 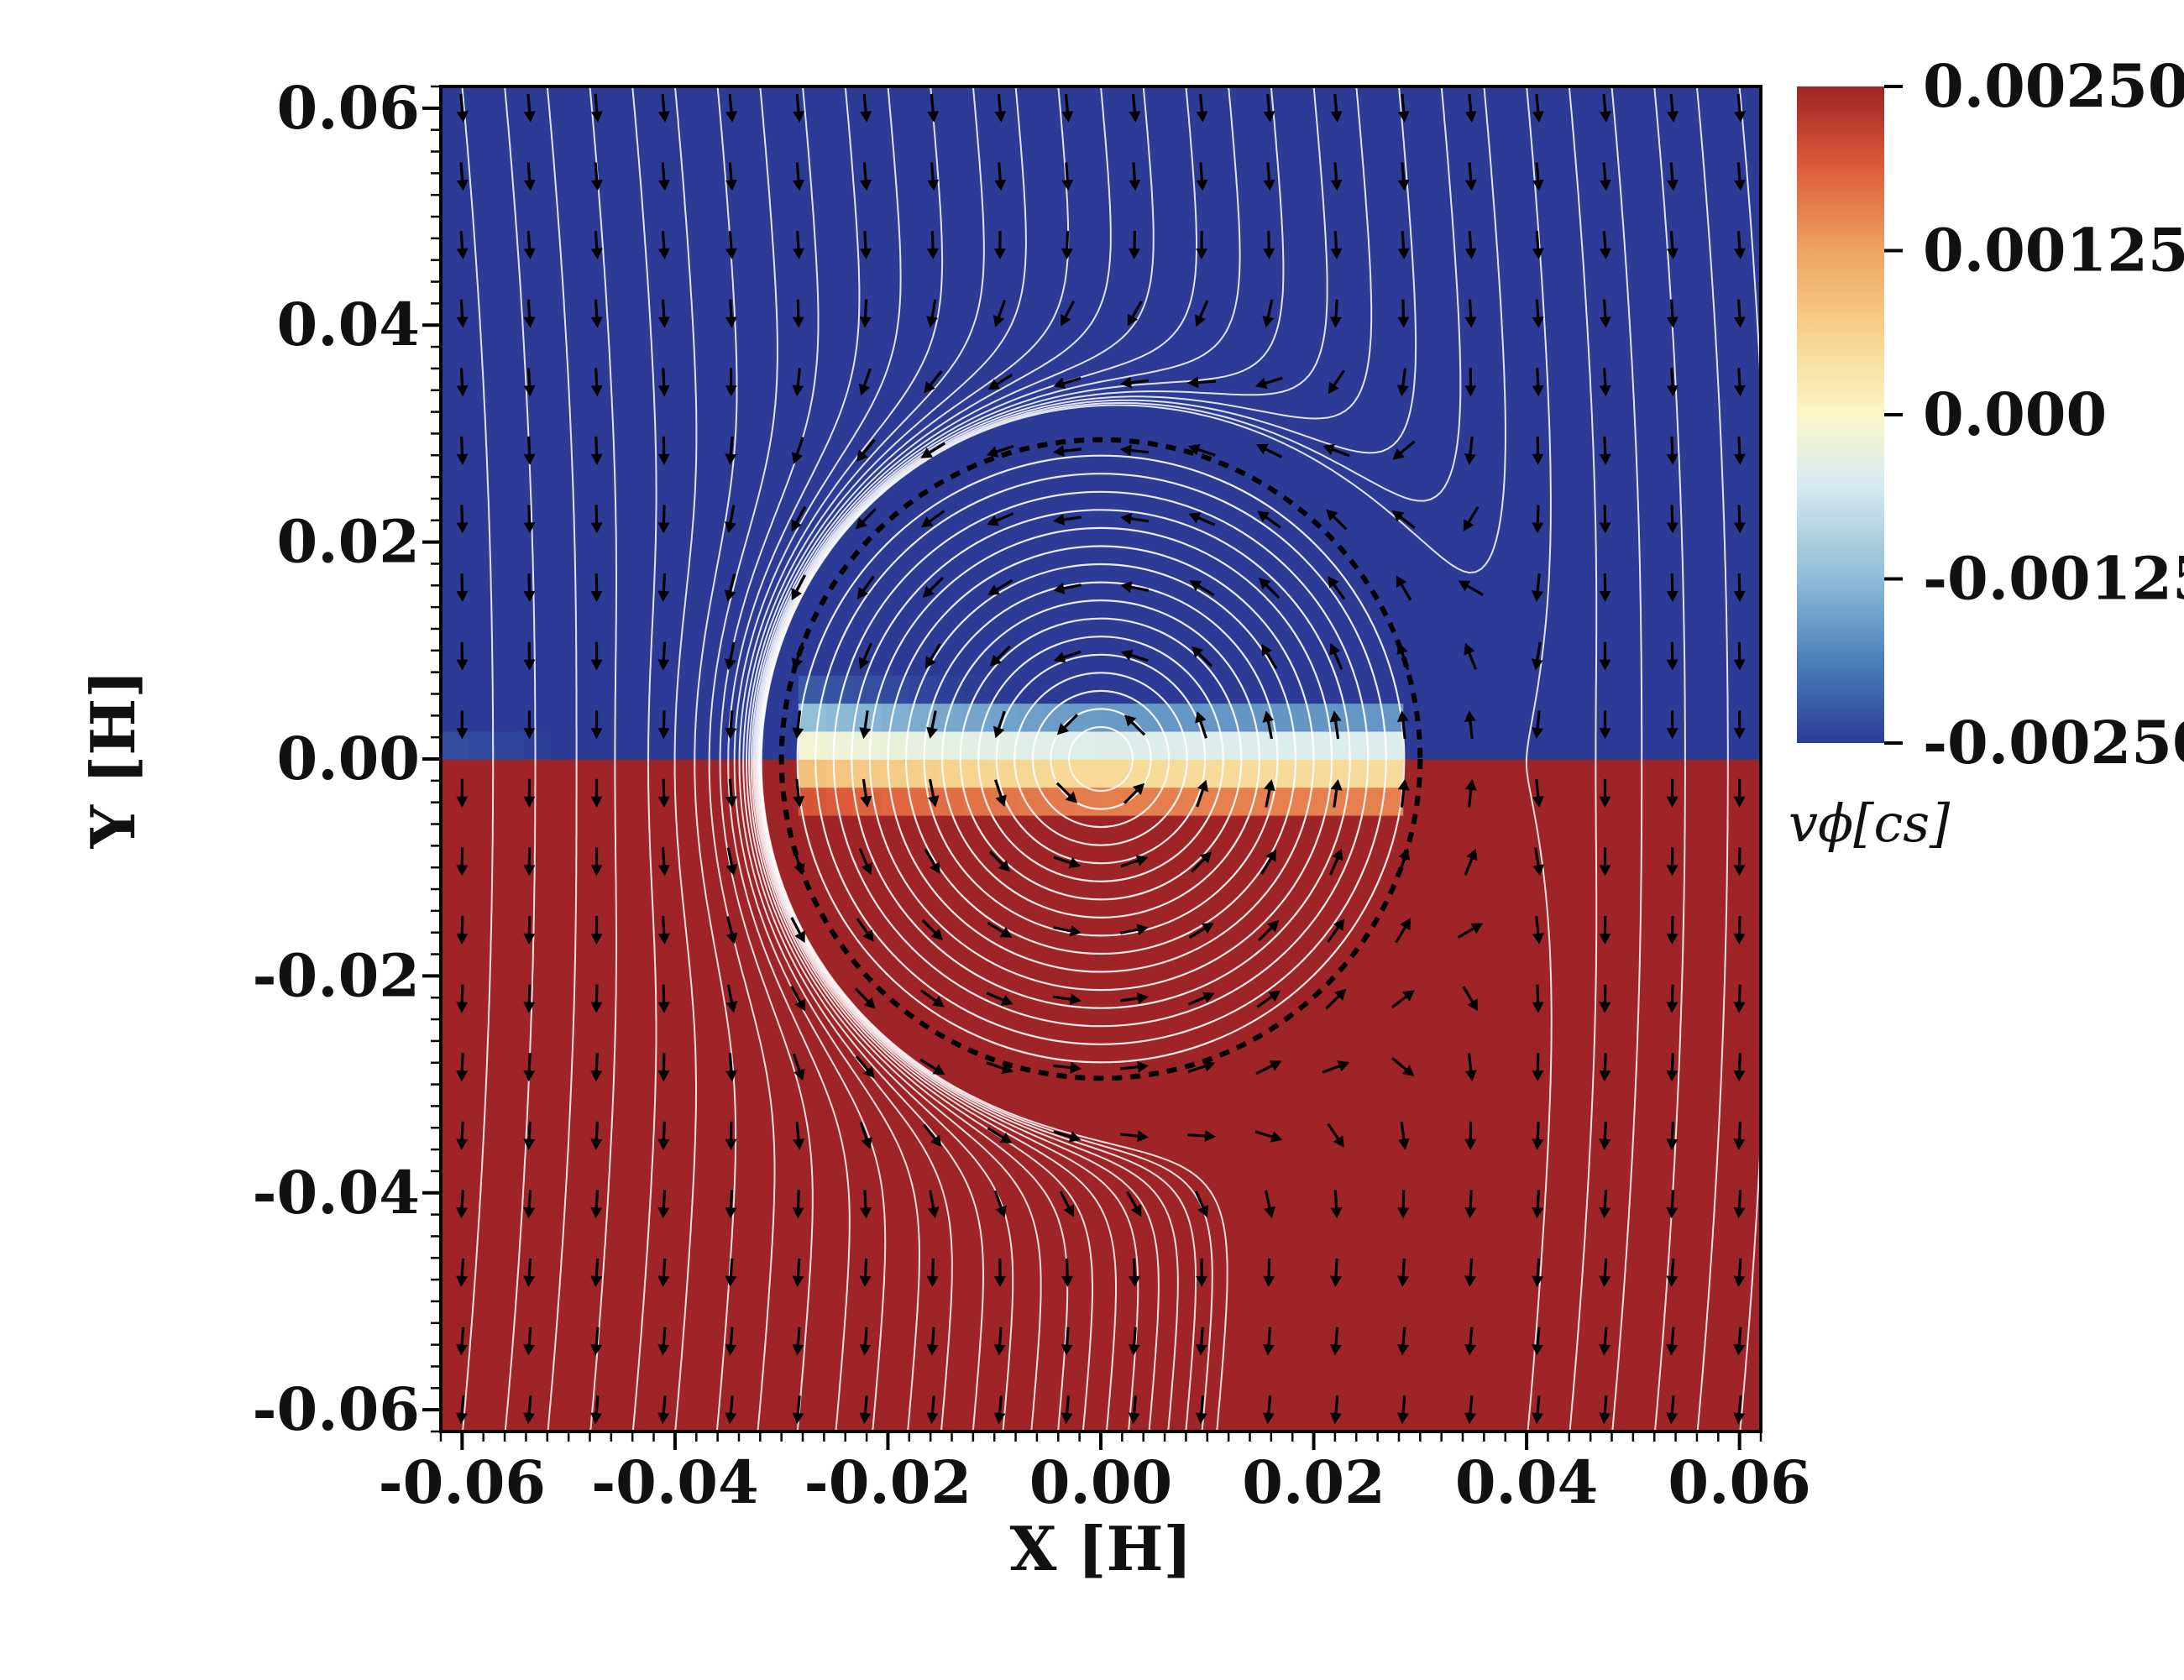 I want to click on colorbar-tick-label: 0.00250, so click(x=2053, y=86).